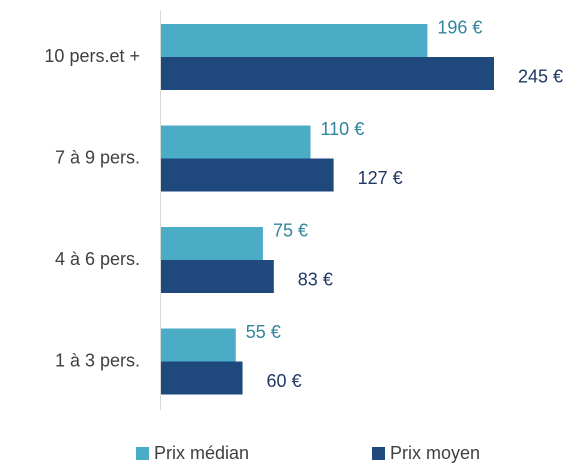 The width and height of the screenshot is (584, 469). What do you see at coordinates (435, 453) in the screenshot?
I see `legend-label: Prix moyen` at bounding box center [435, 453].